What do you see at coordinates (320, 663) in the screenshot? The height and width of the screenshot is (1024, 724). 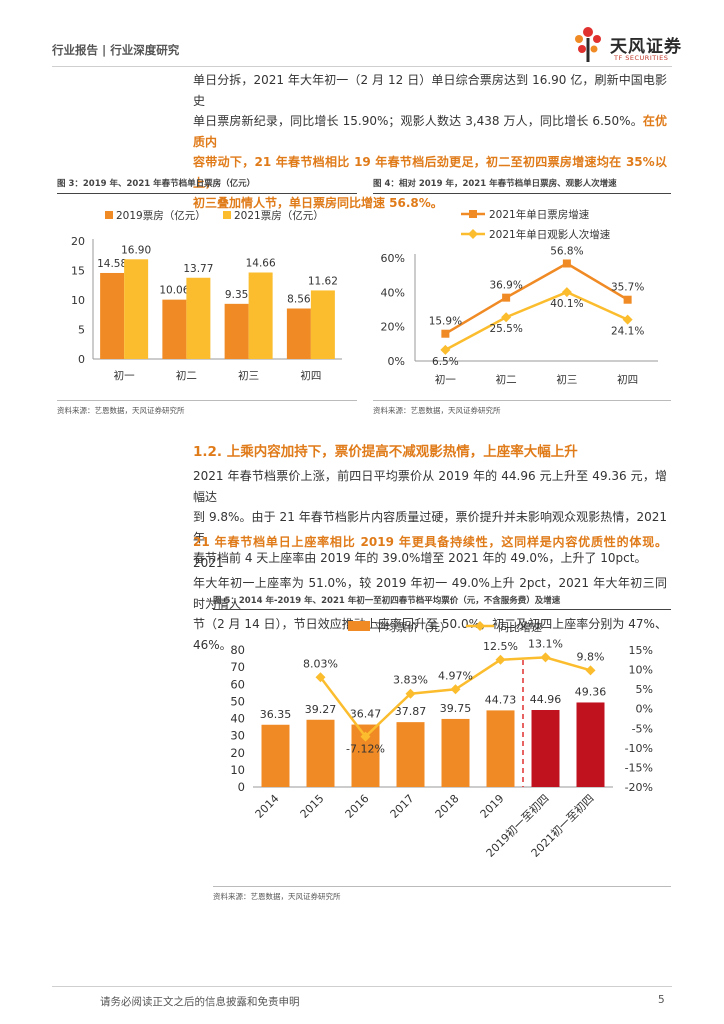 I see `growth-label: 8.03%` at bounding box center [320, 663].